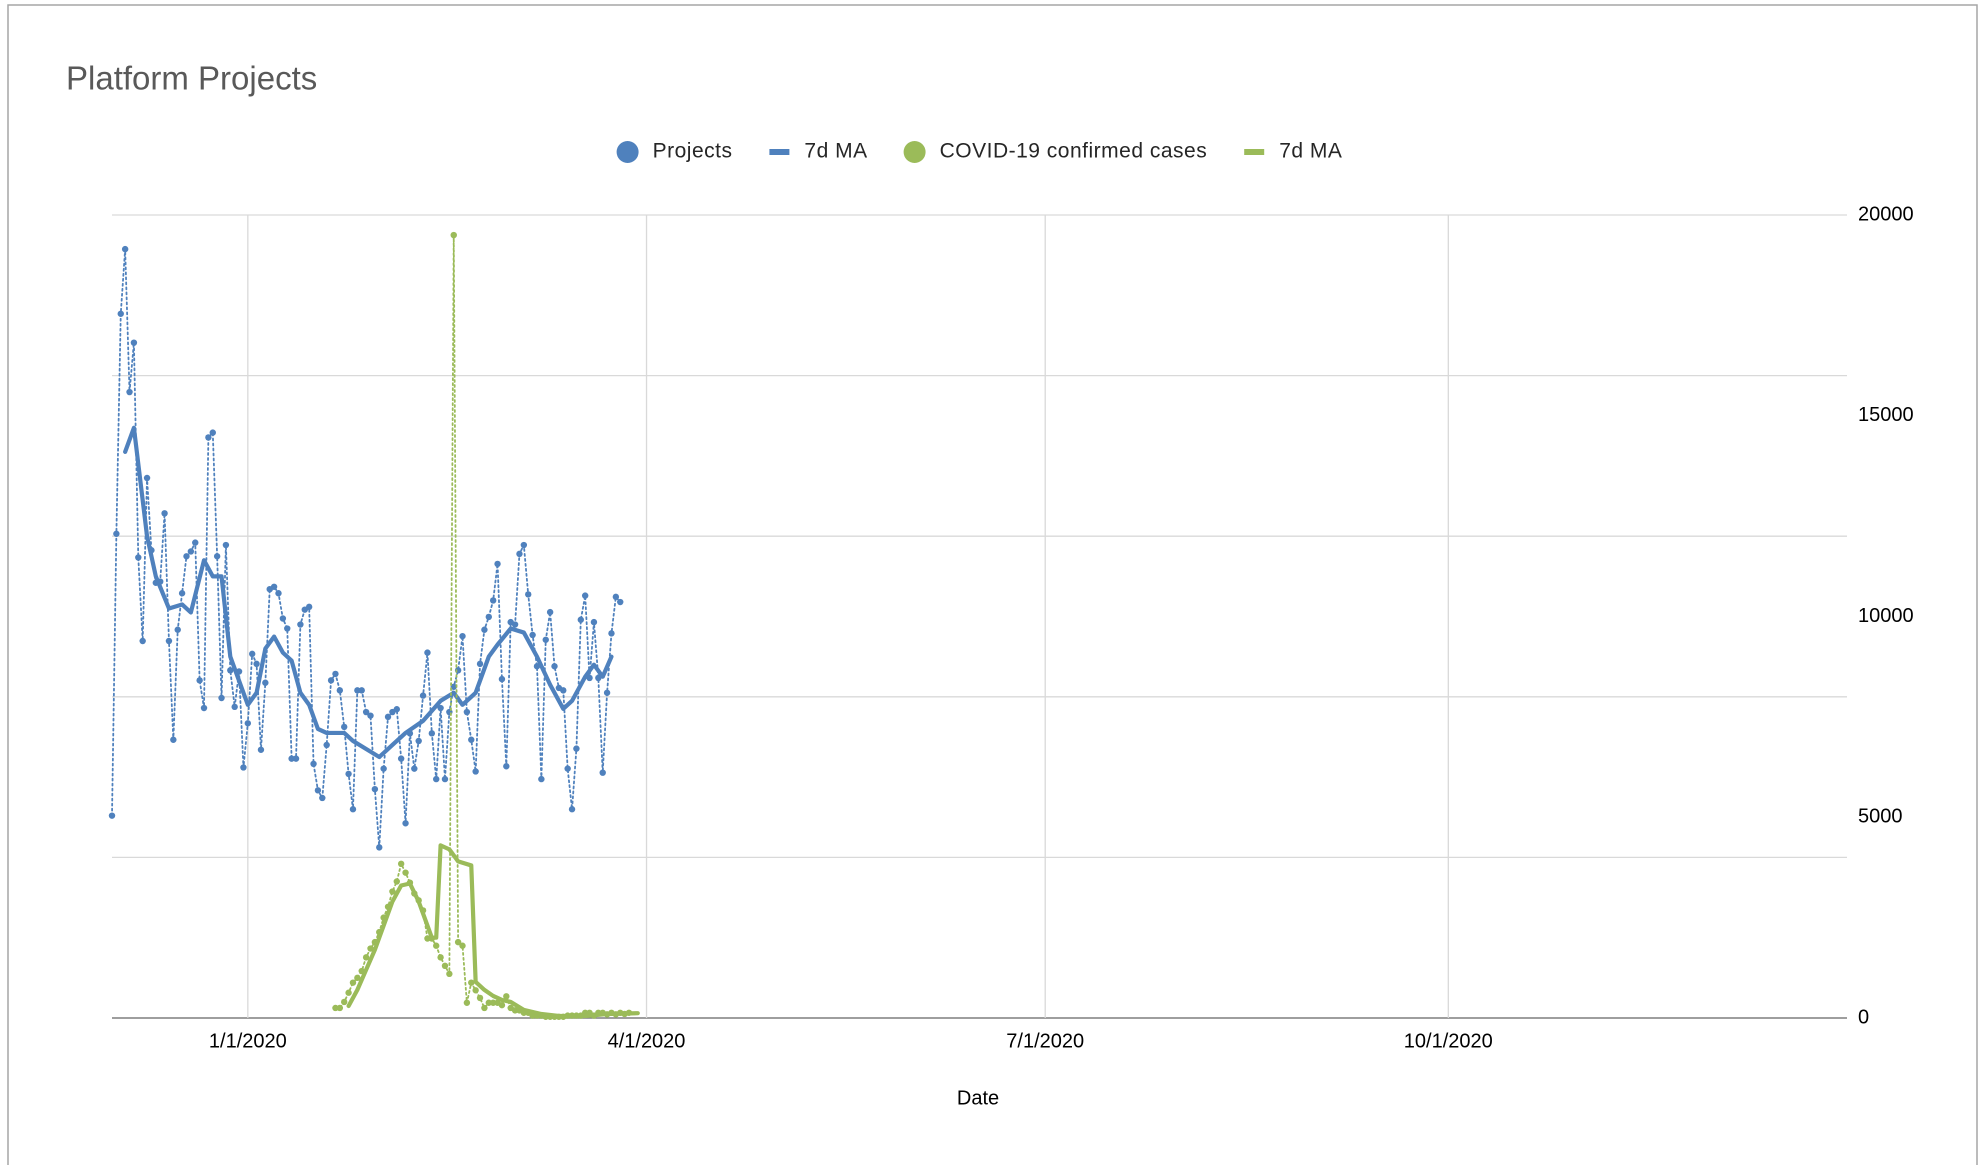 The width and height of the screenshot is (1982, 1165). Describe the element at coordinates (1880, 817) in the screenshot. I see `y-tick-label: 5000` at that location.